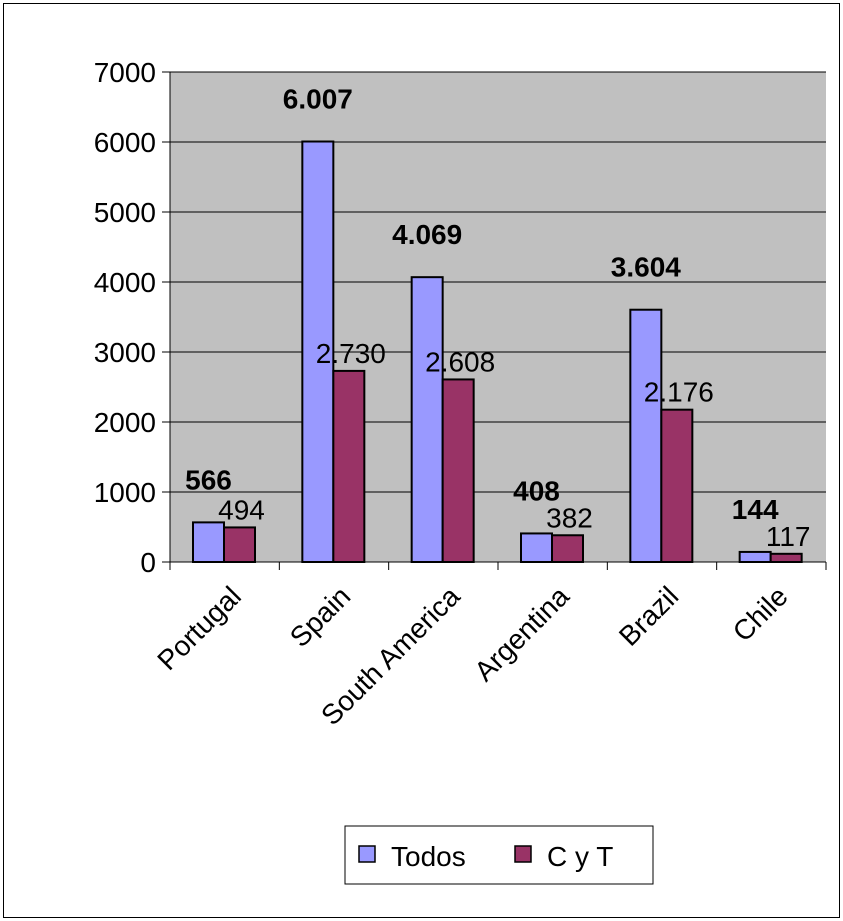  I want to click on data-label-todos-argentina: 408, so click(536, 490).